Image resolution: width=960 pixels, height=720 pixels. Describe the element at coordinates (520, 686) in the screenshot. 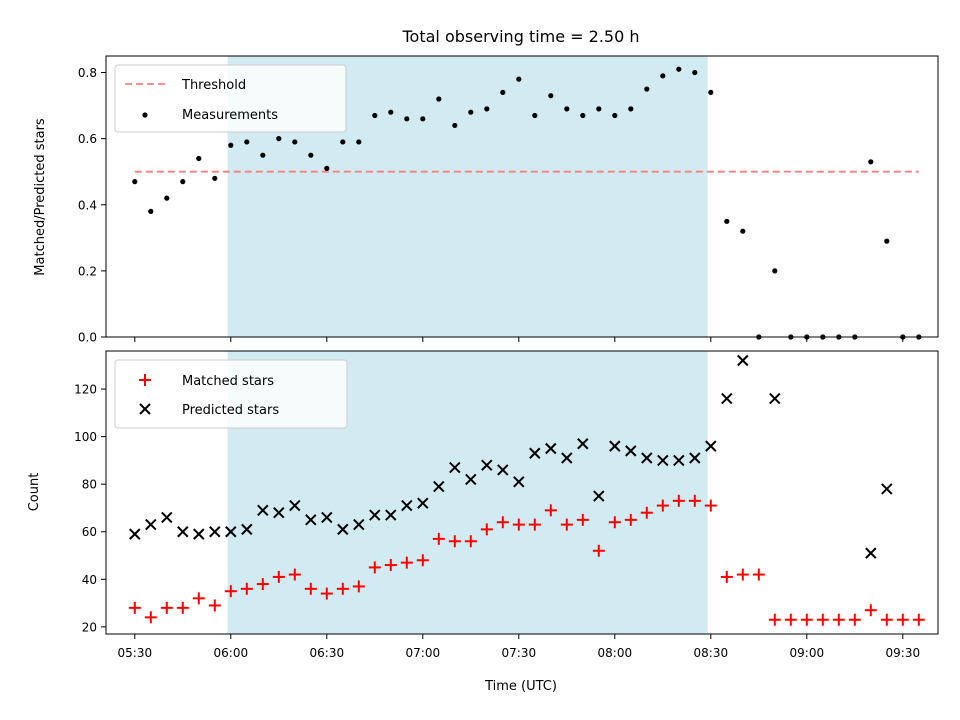

I see `x-axis-label: Time (UTC)` at that location.